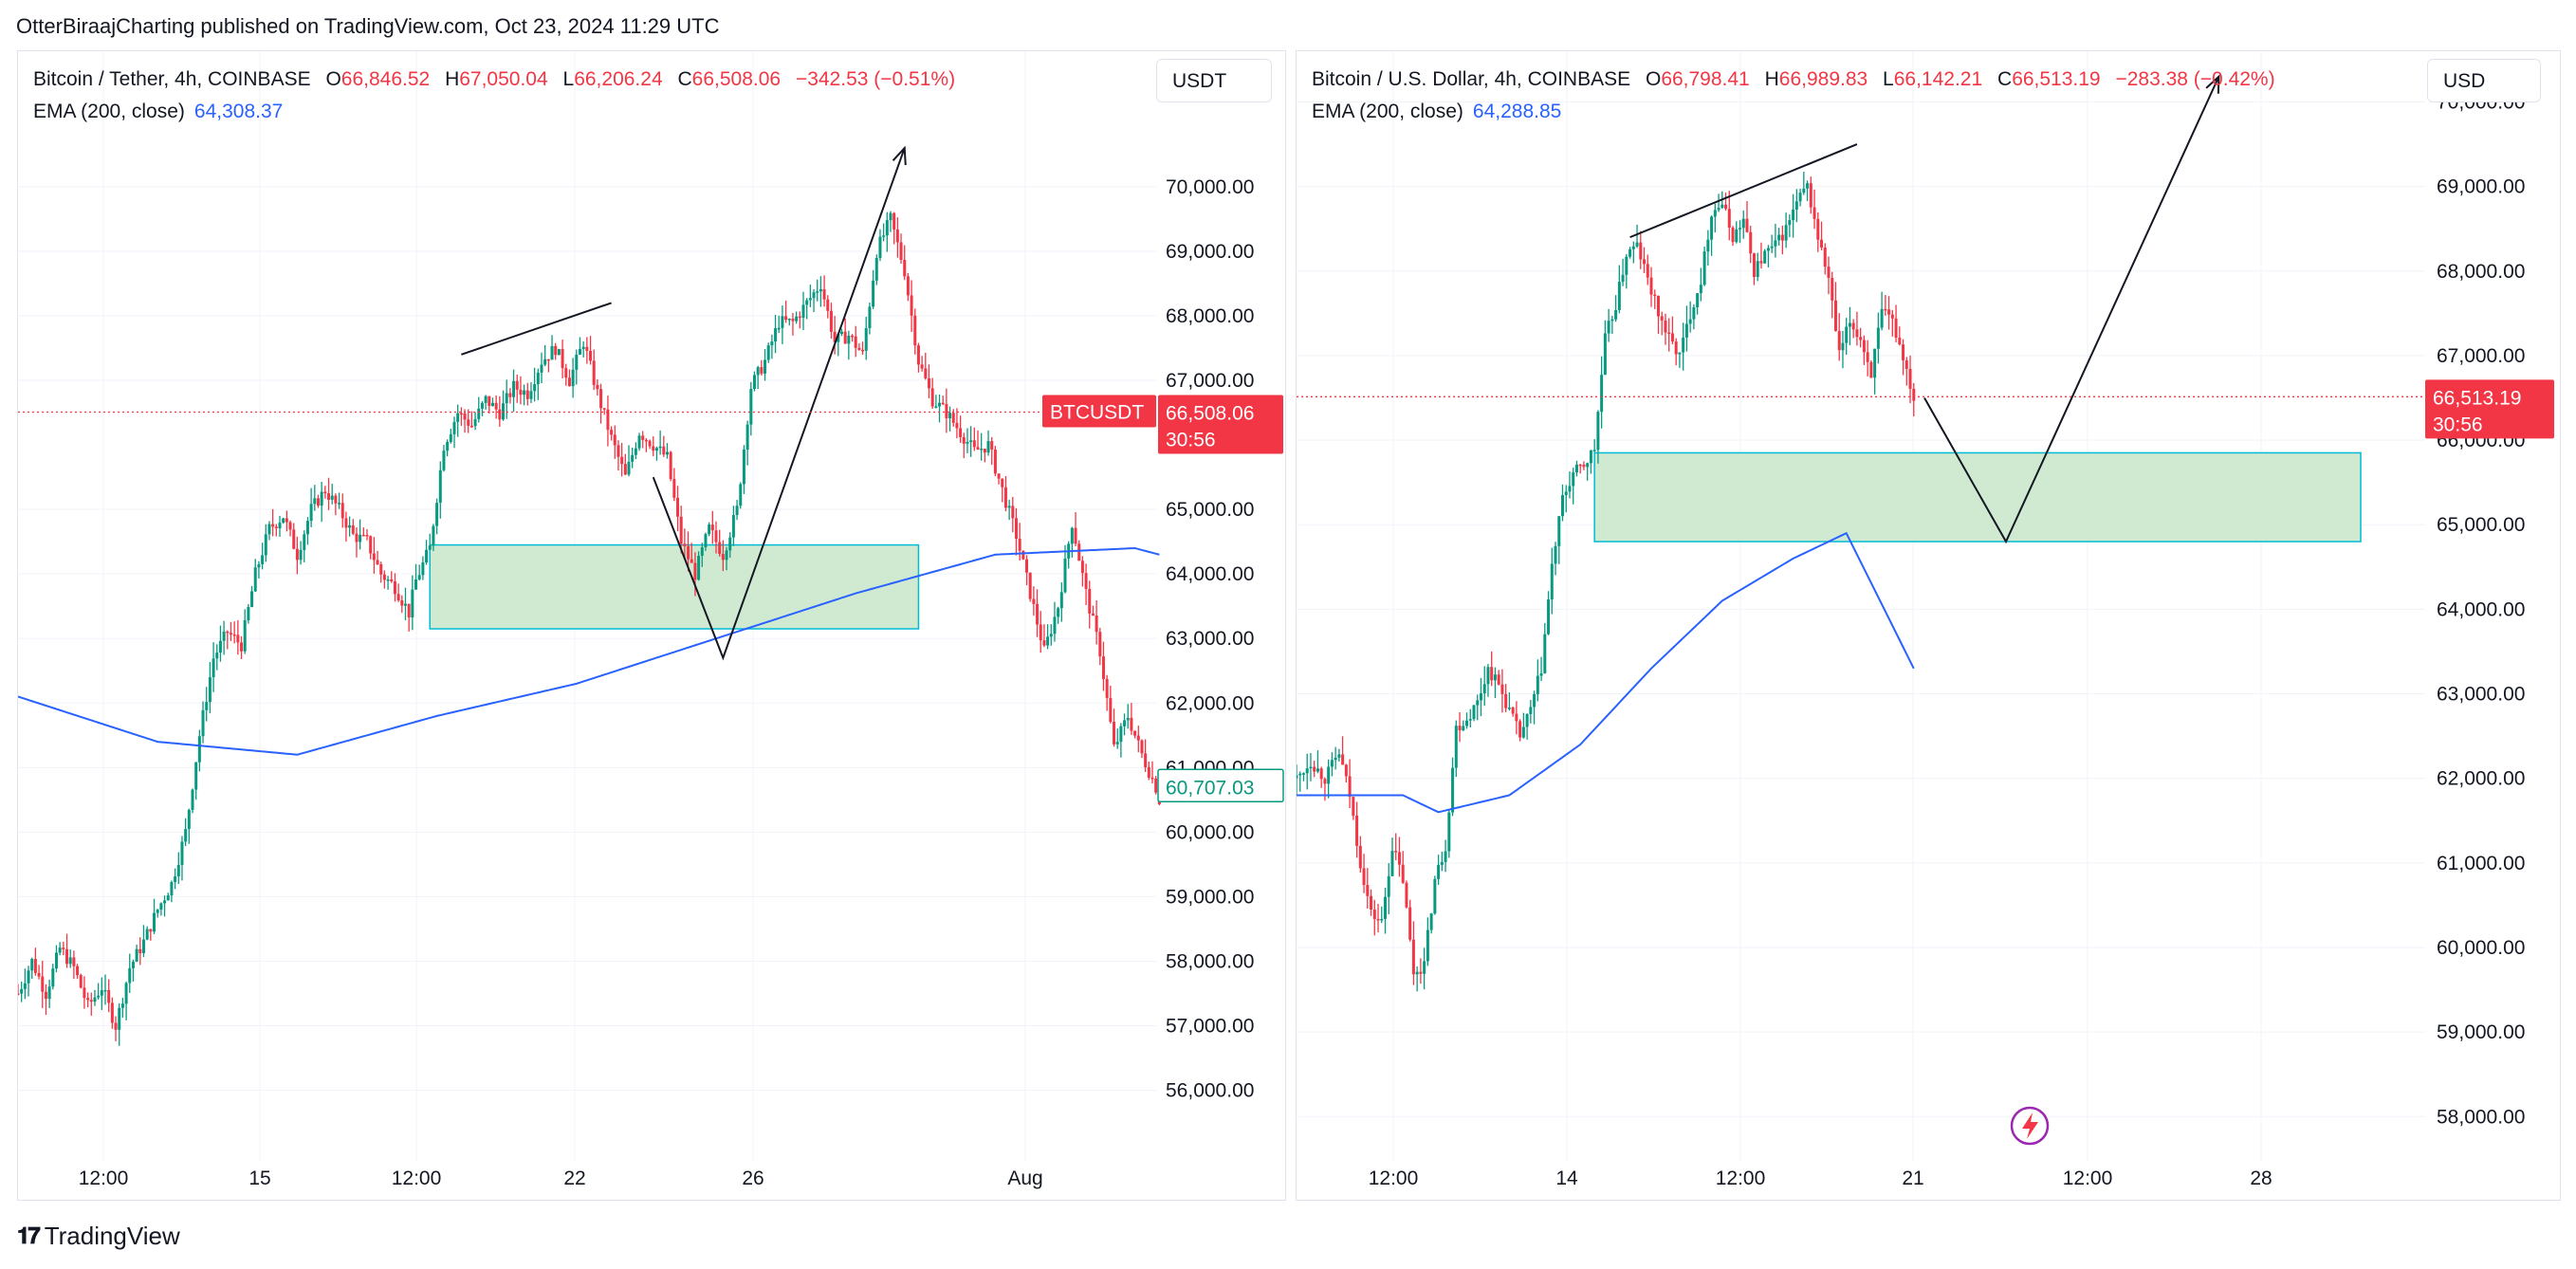 This screenshot has height=1269, width=2576. What do you see at coordinates (2484, 80) in the screenshot?
I see `currency-button-right: USD` at bounding box center [2484, 80].